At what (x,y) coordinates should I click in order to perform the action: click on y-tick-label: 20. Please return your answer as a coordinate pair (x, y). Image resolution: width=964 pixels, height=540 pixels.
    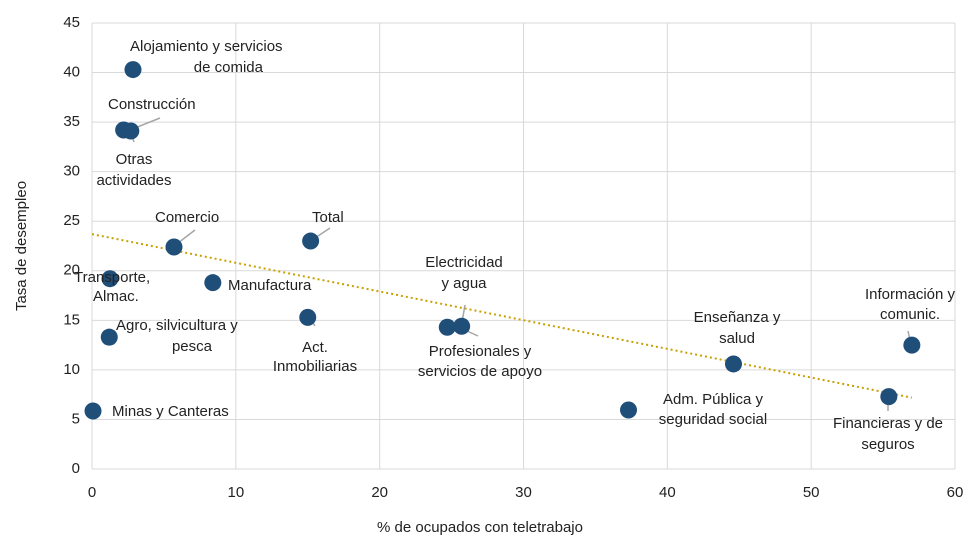
    Looking at the image, I should click on (71, 270).